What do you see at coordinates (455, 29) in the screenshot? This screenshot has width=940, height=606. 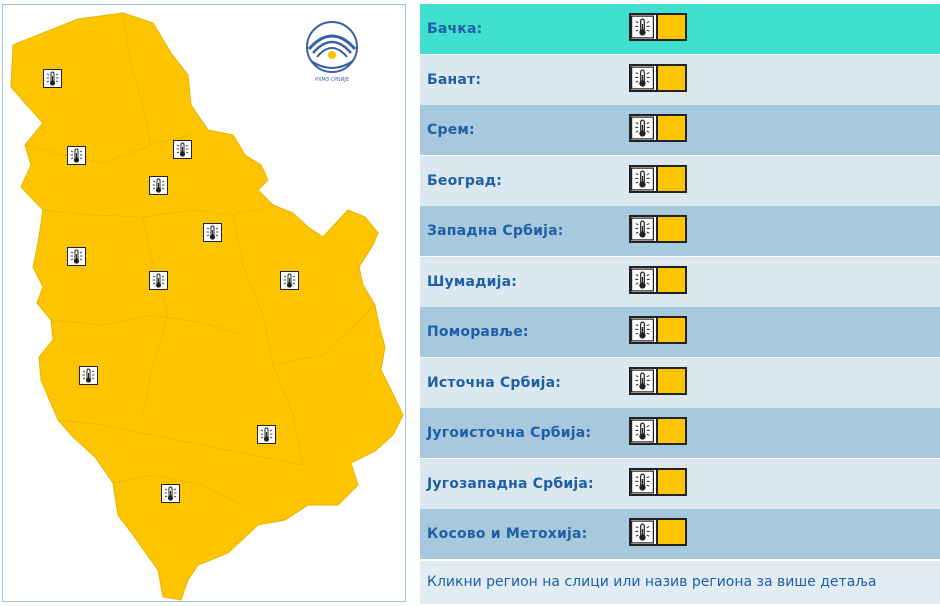 I see `region-name: Бачка:` at bounding box center [455, 29].